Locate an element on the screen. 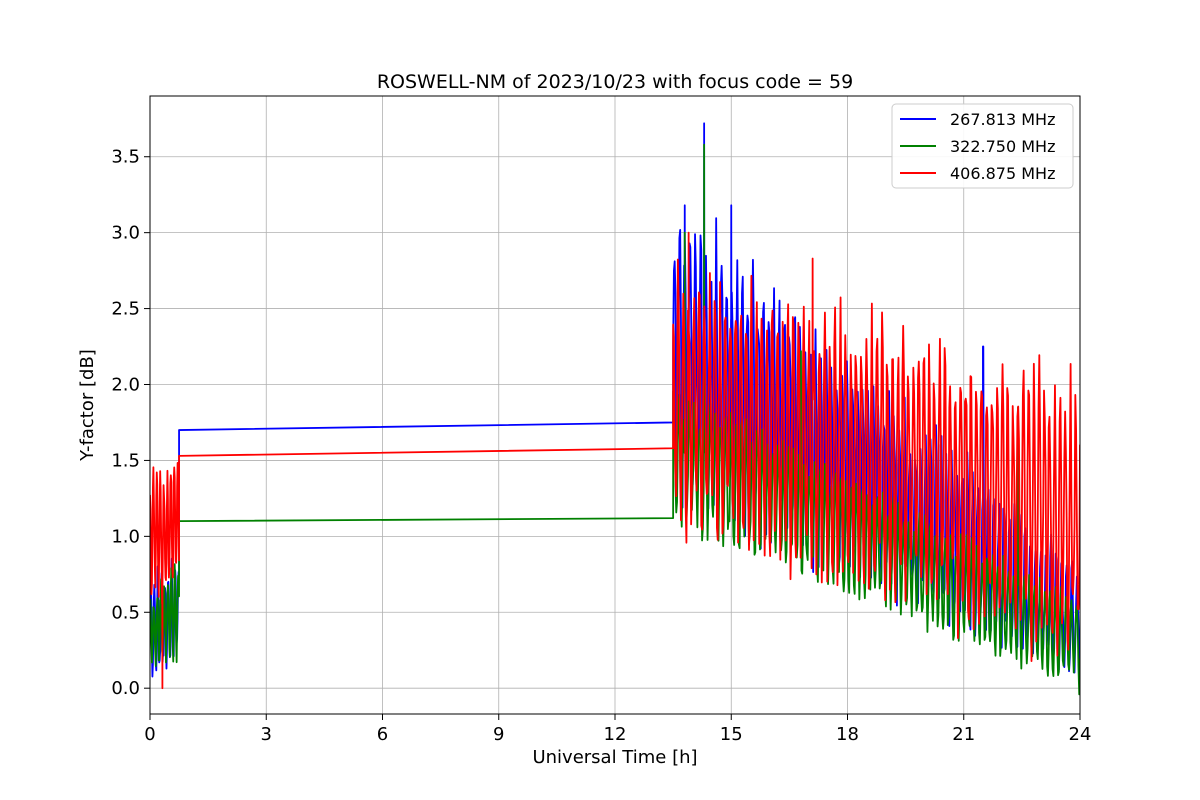  x-tick-label: 12 is located at coordinates (615, 734).